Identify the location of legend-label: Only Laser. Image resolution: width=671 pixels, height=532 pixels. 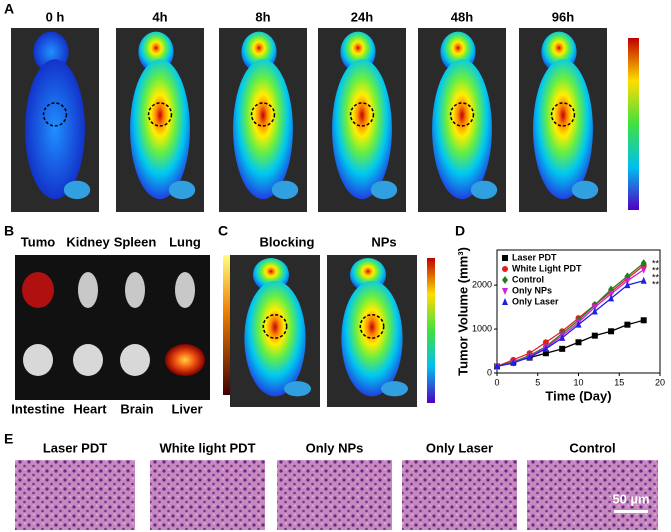
(535, 301).